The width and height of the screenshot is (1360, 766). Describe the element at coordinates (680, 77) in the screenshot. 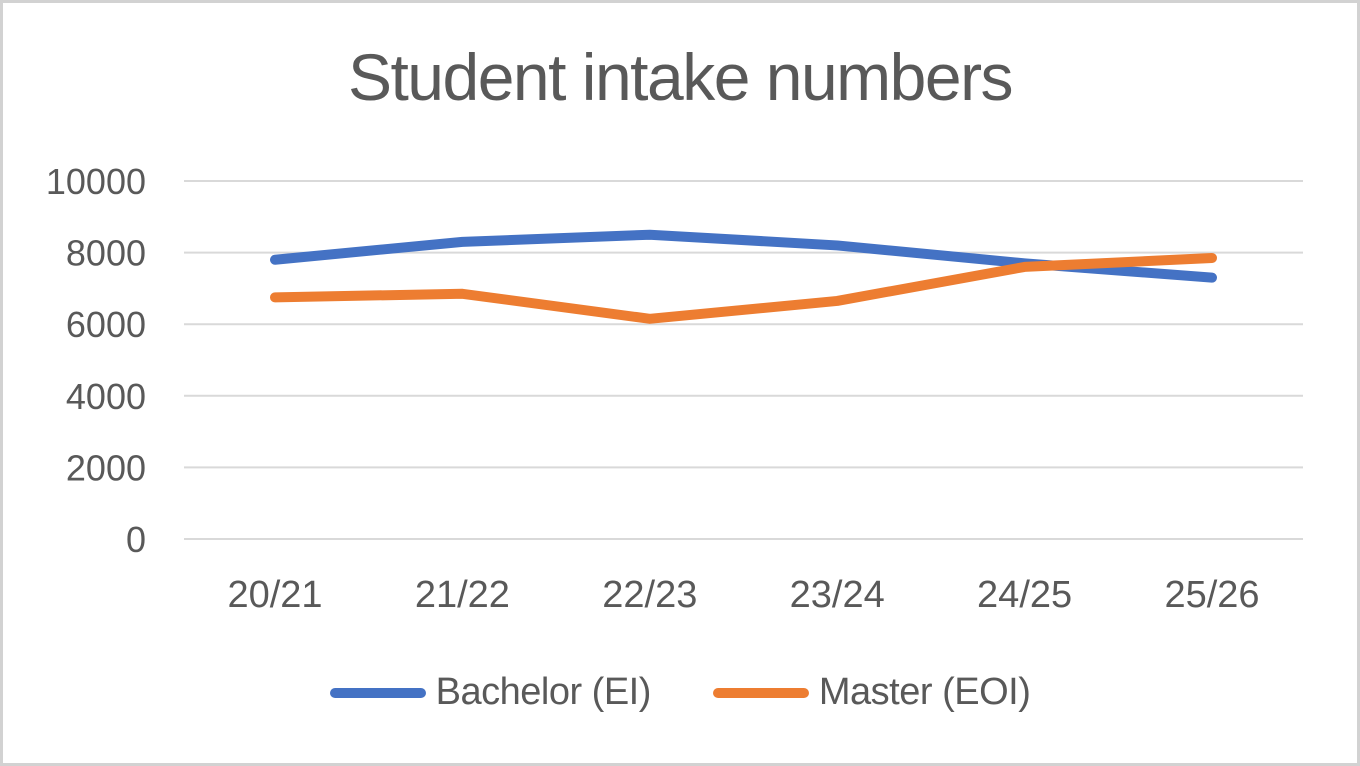

I see `chart-title: Student intake numbers` at that location.